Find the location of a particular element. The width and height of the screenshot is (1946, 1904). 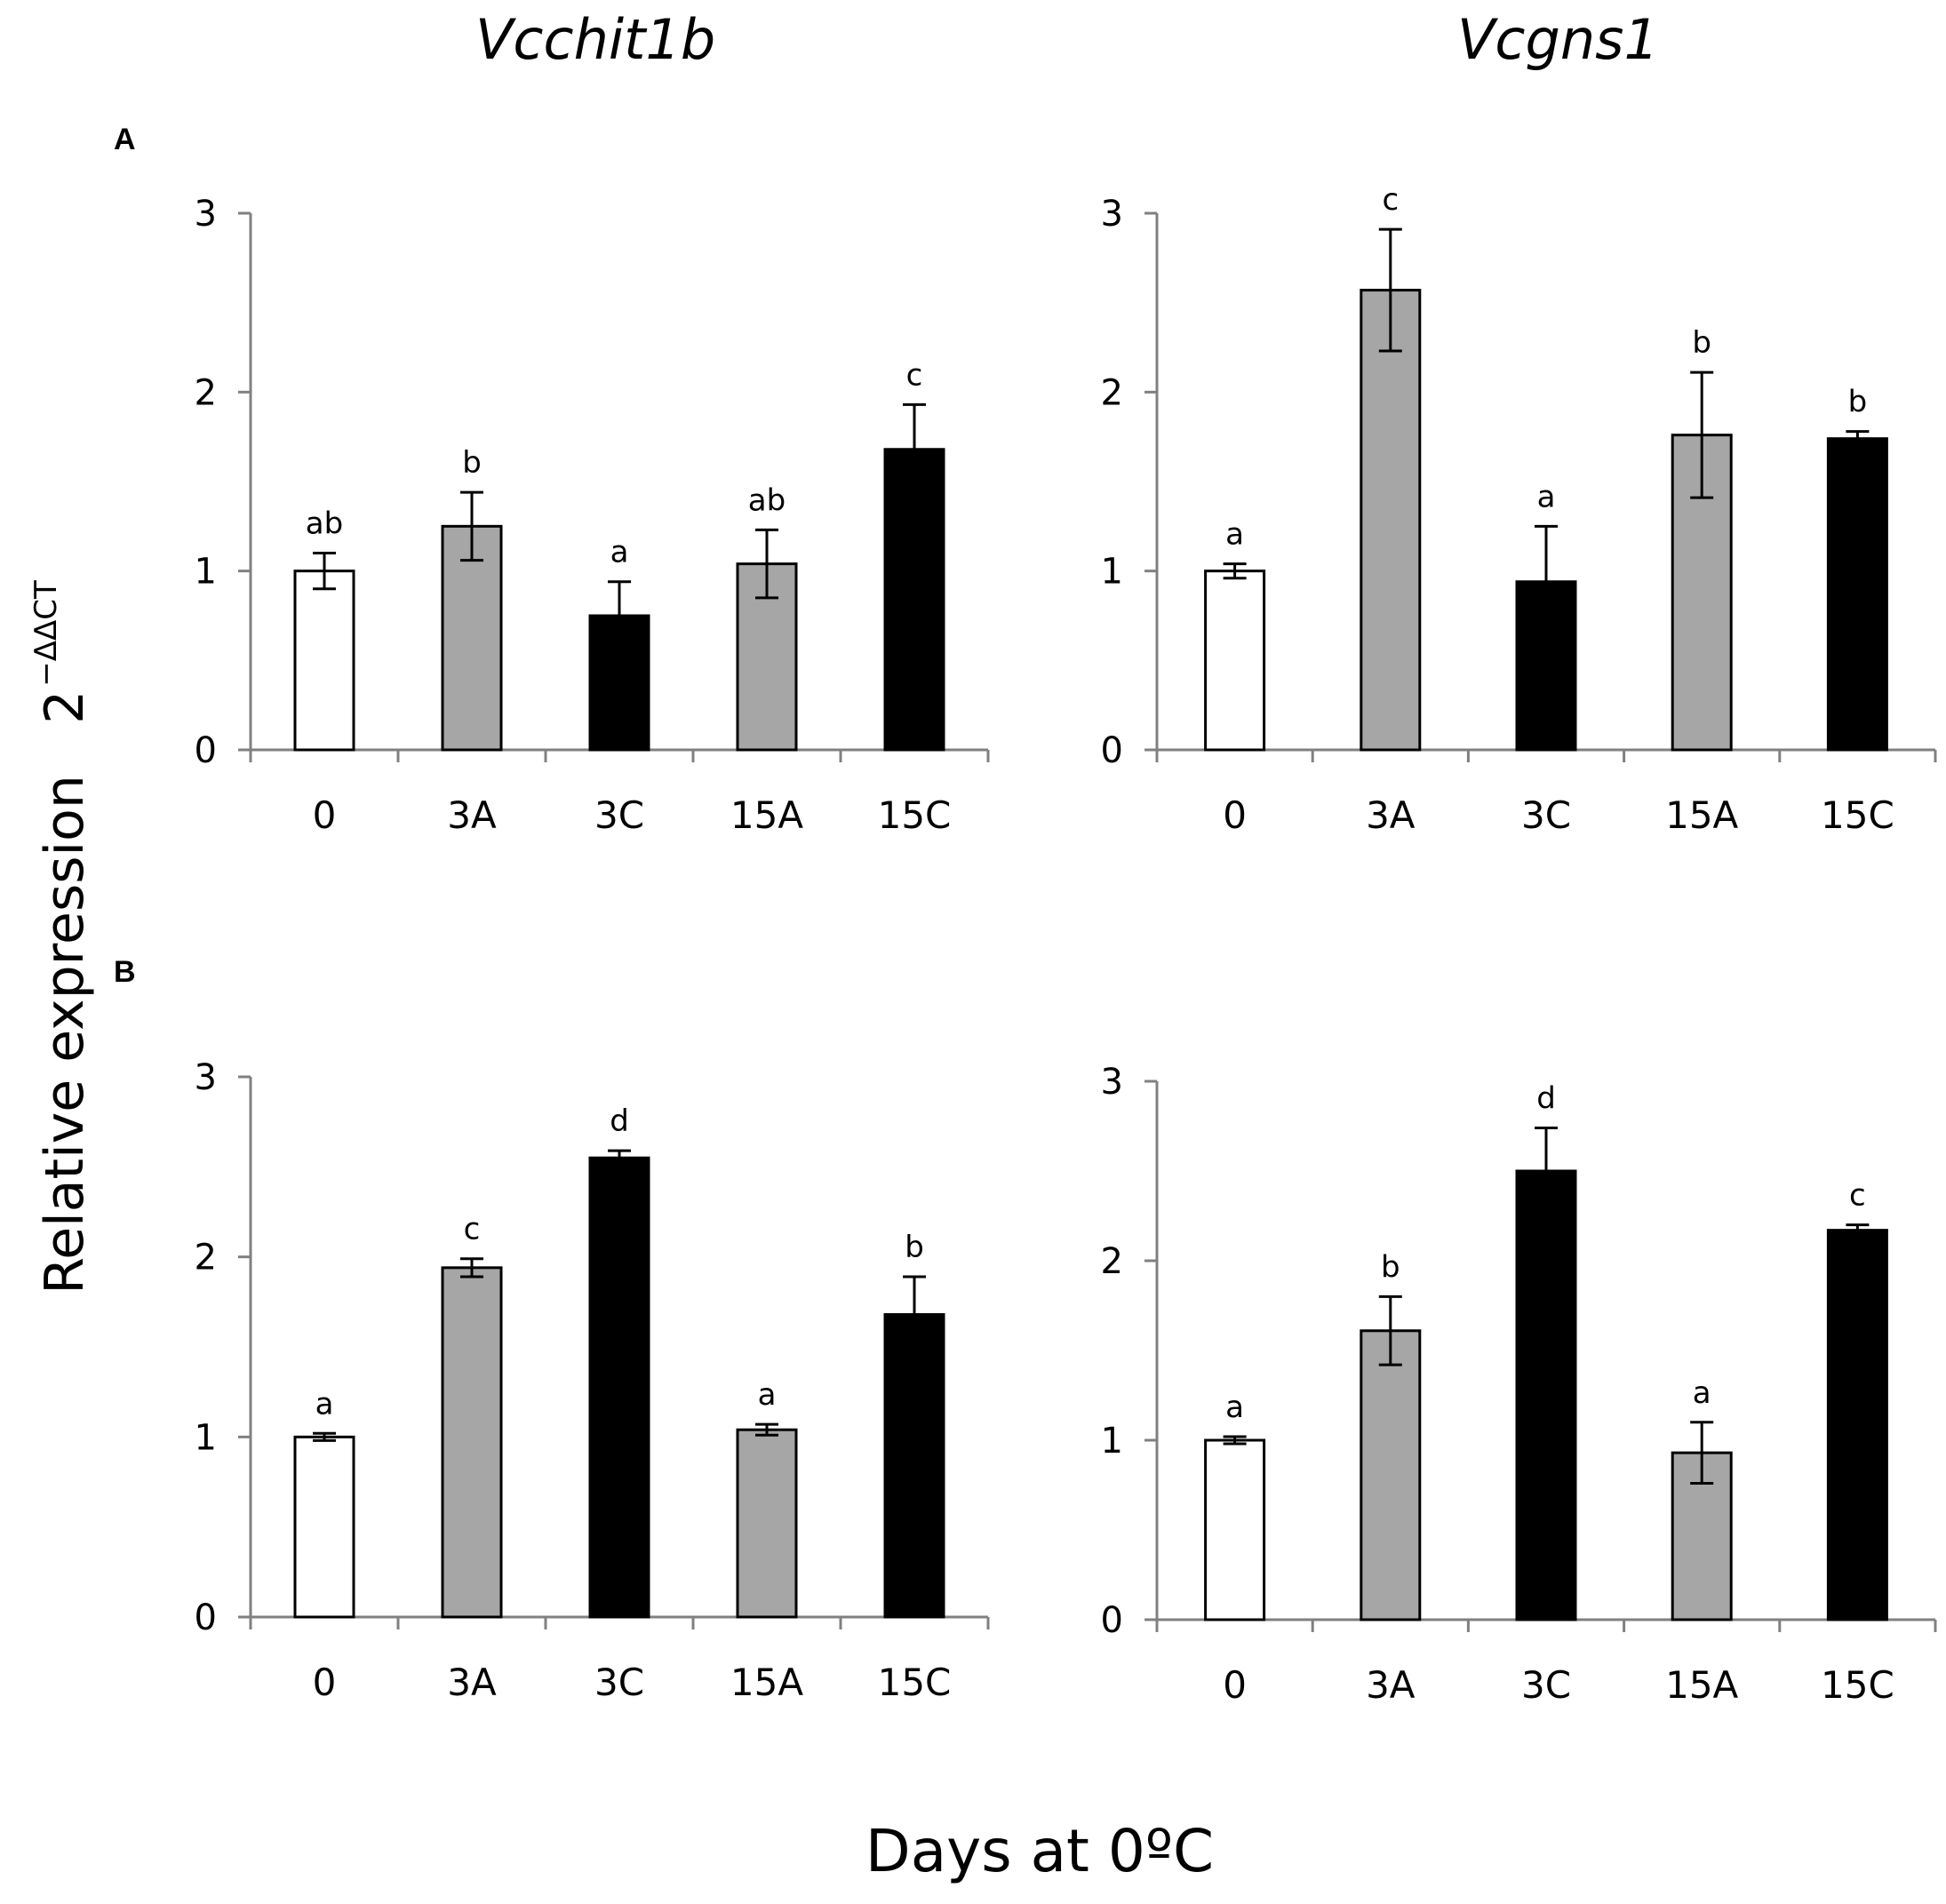

chart2-significance-15A: b is located at coordinates (1702, 343).